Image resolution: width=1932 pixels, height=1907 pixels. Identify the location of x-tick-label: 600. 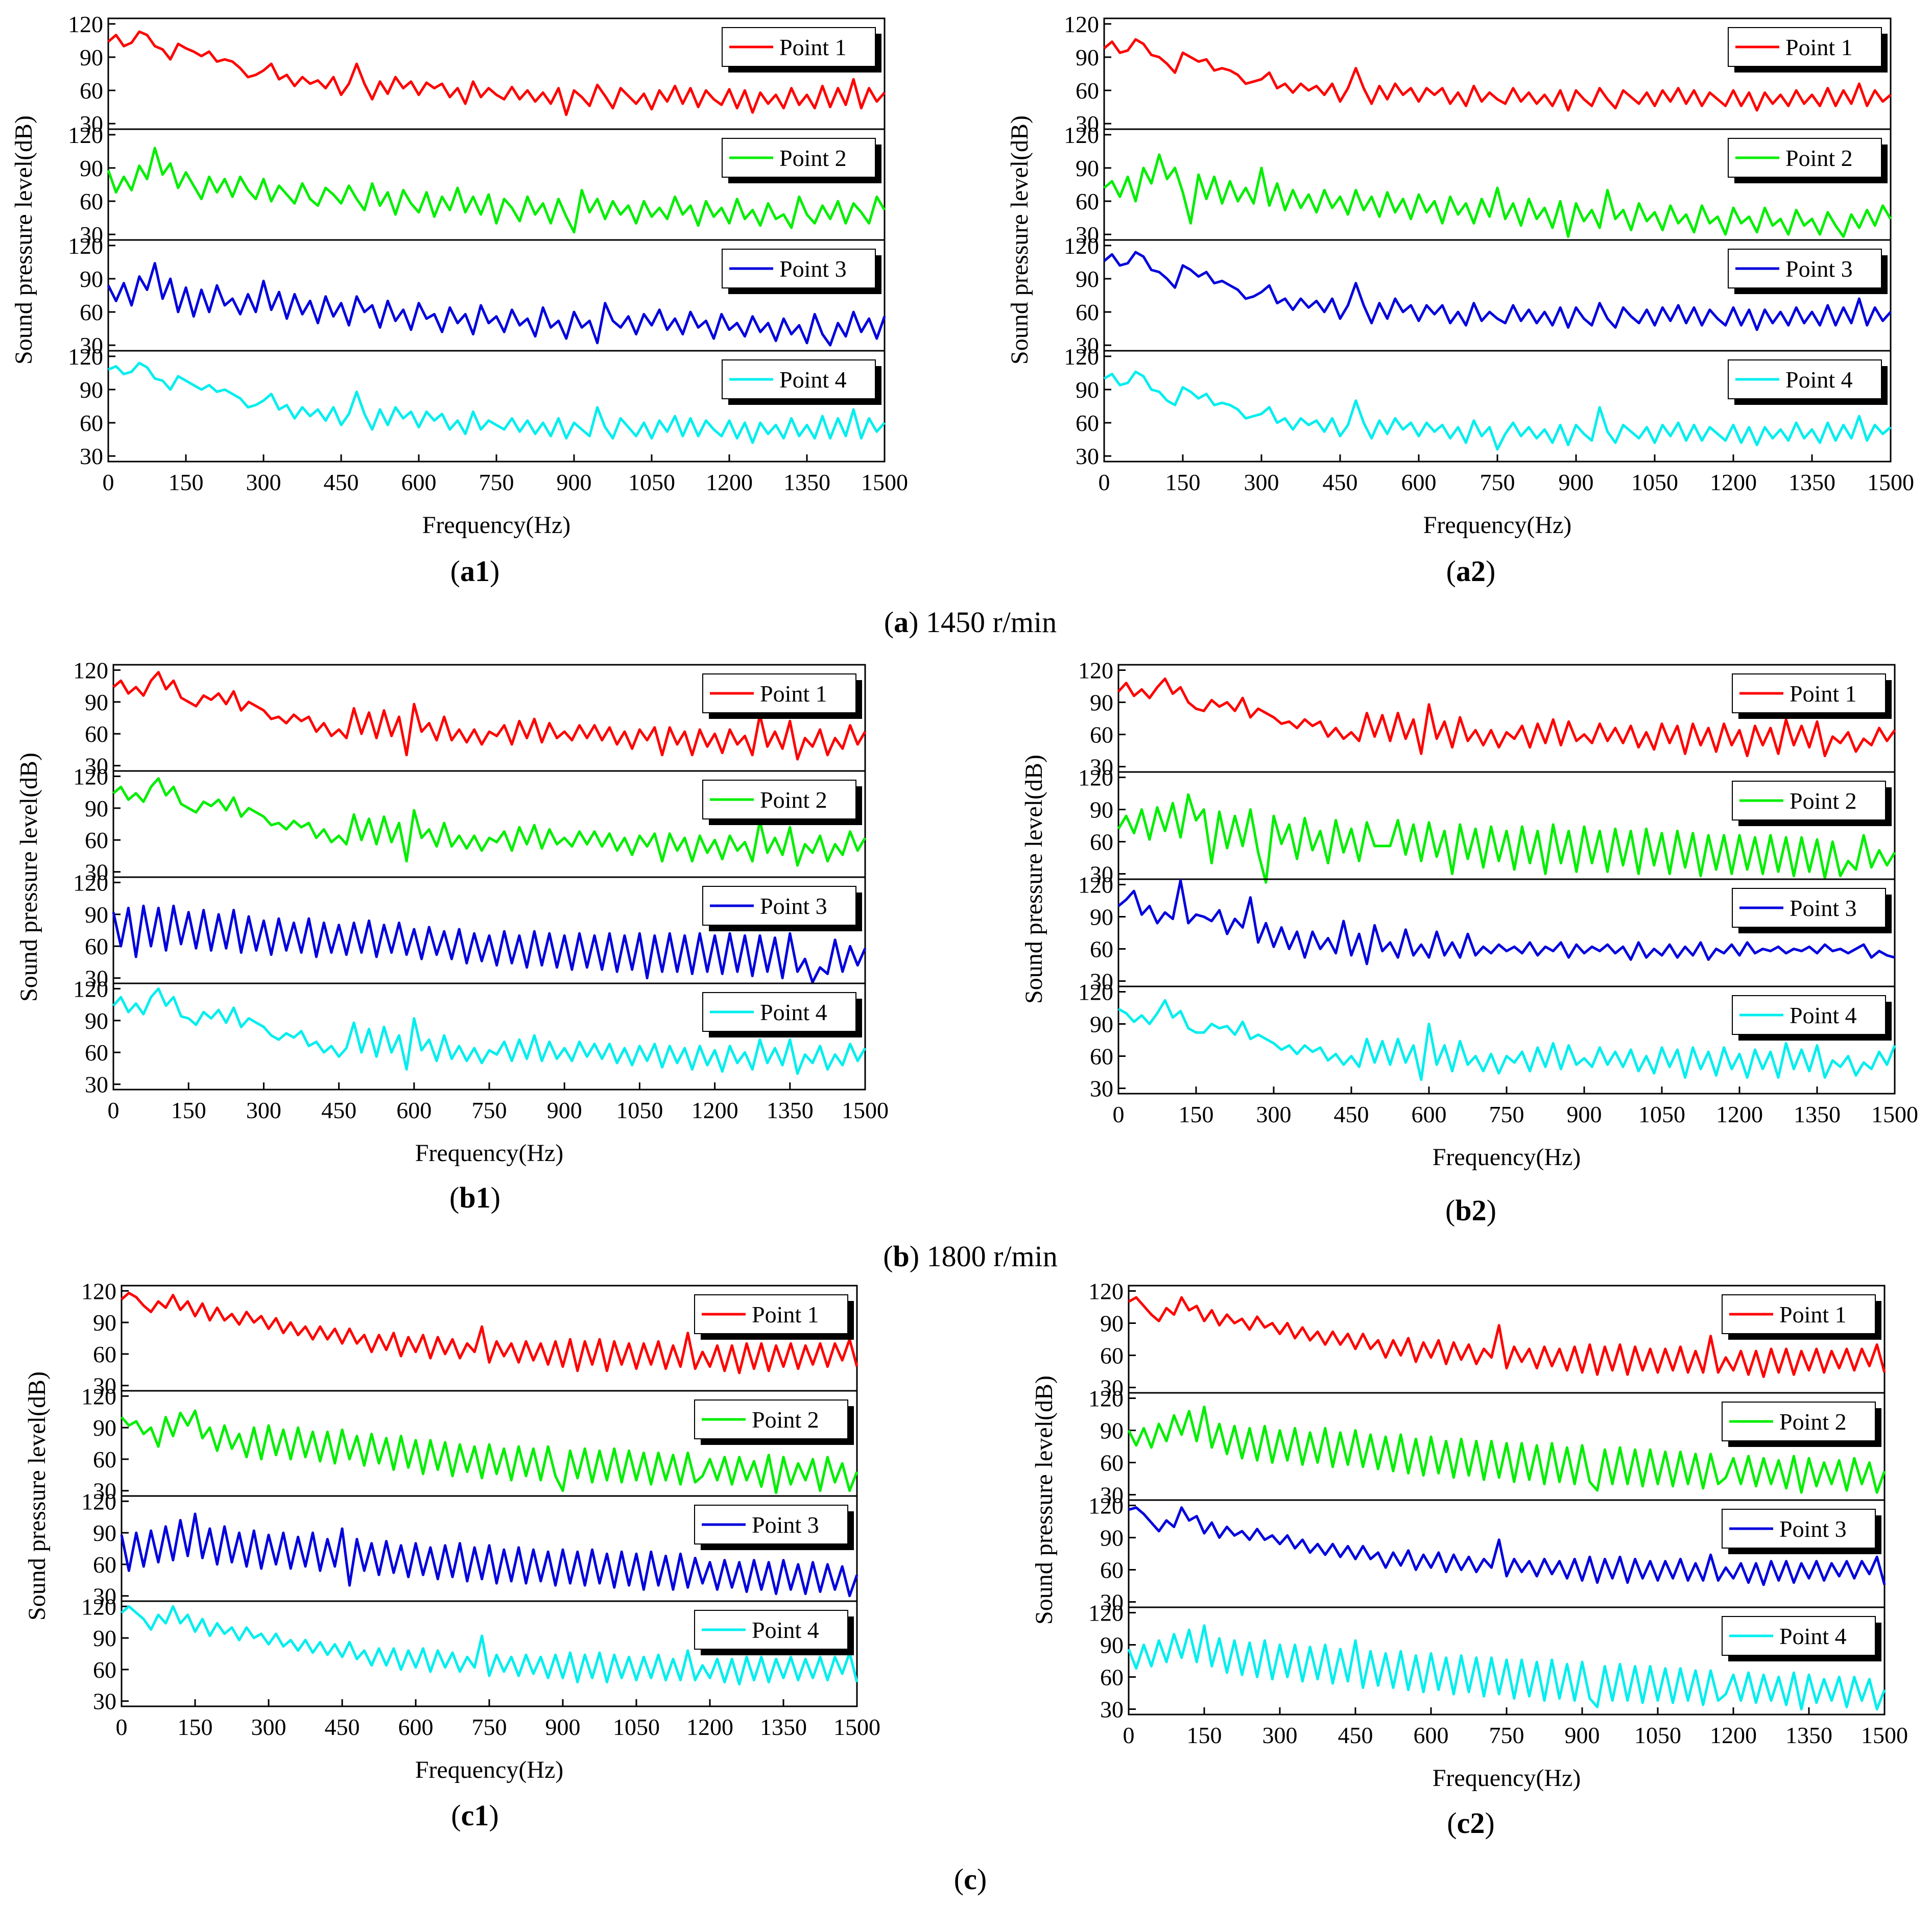
(414, 1110).